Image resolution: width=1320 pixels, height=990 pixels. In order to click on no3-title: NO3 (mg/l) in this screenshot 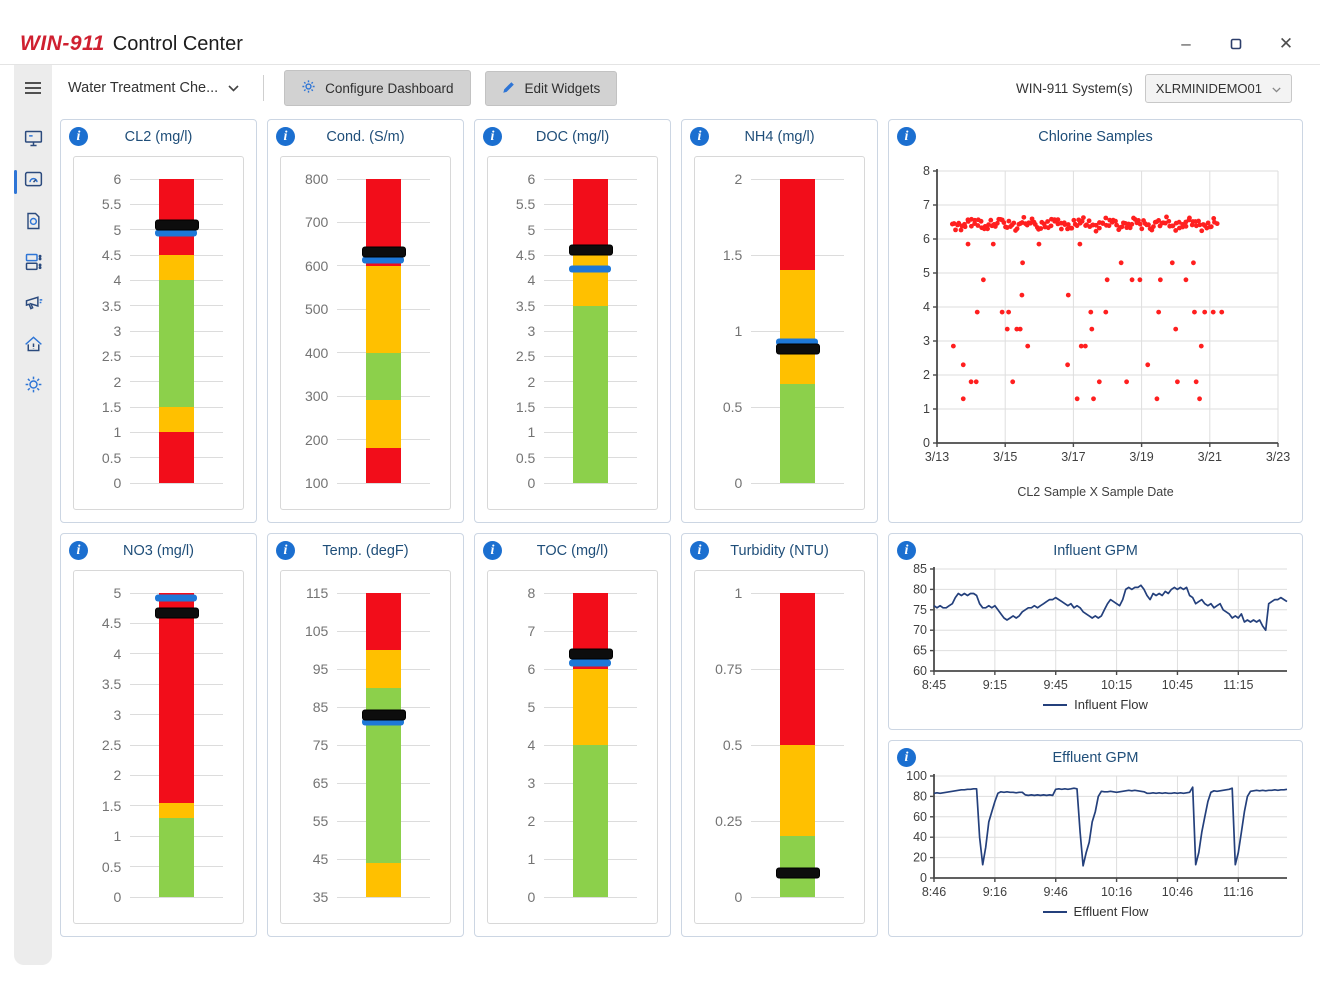, I will do `click(158, 551)`.